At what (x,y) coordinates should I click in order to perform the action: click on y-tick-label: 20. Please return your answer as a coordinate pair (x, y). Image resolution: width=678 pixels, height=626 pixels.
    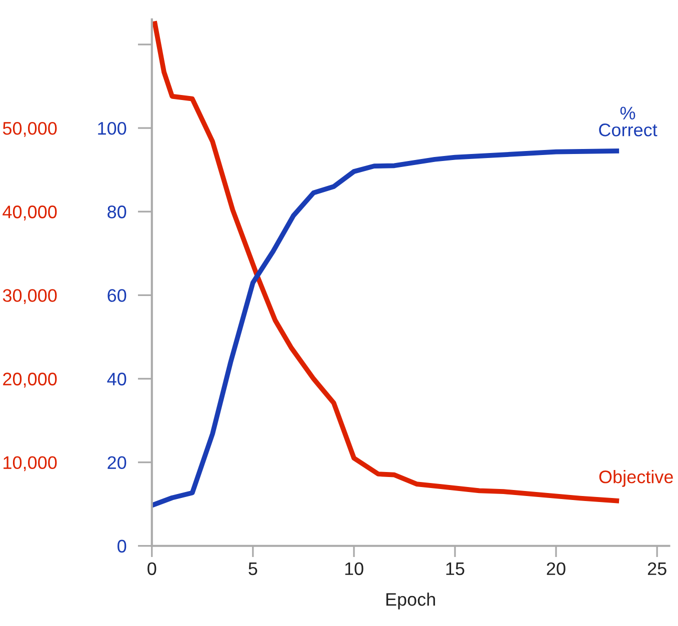
    Looking at the image, I should click on (117, 463).